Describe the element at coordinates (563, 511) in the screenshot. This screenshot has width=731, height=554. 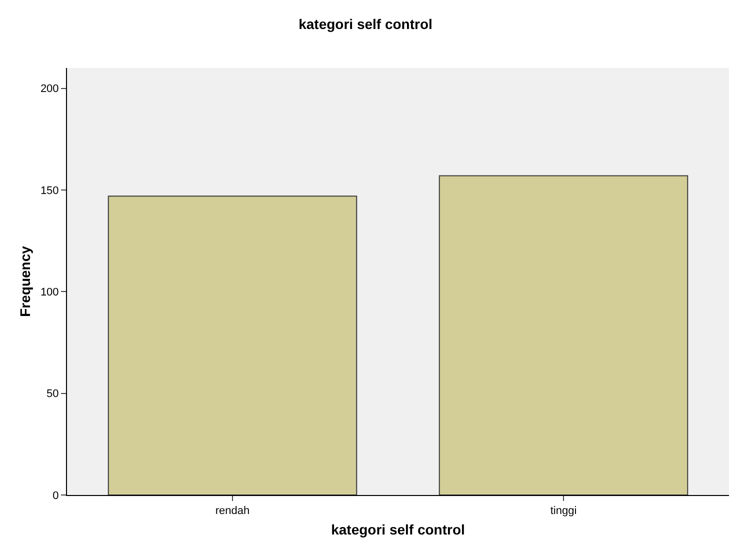
I see `x-tick-label: tinggi` at that location.